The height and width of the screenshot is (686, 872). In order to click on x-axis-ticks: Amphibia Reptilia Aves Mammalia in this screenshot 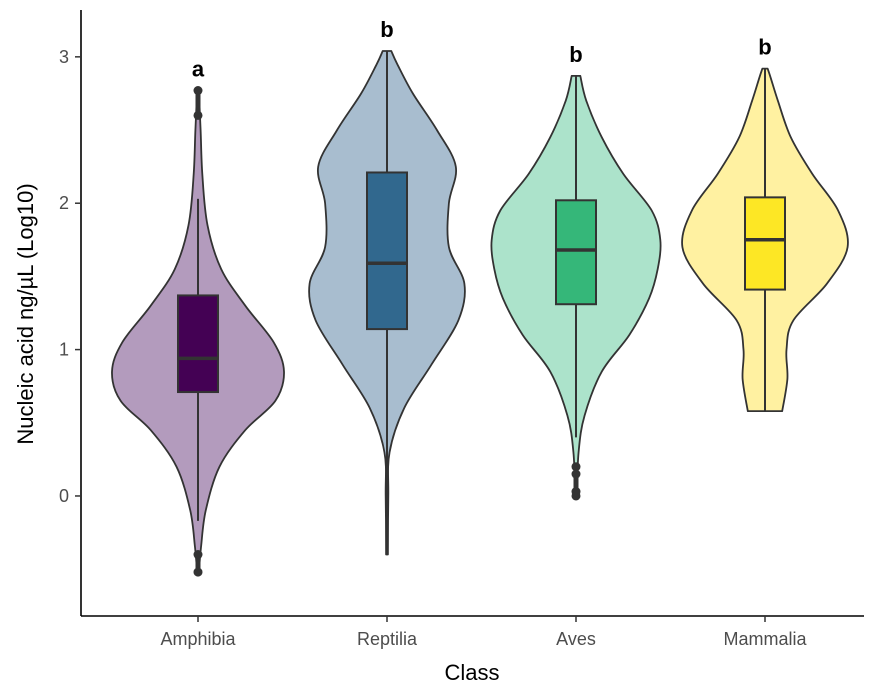, I will do `click(483, 632)`.